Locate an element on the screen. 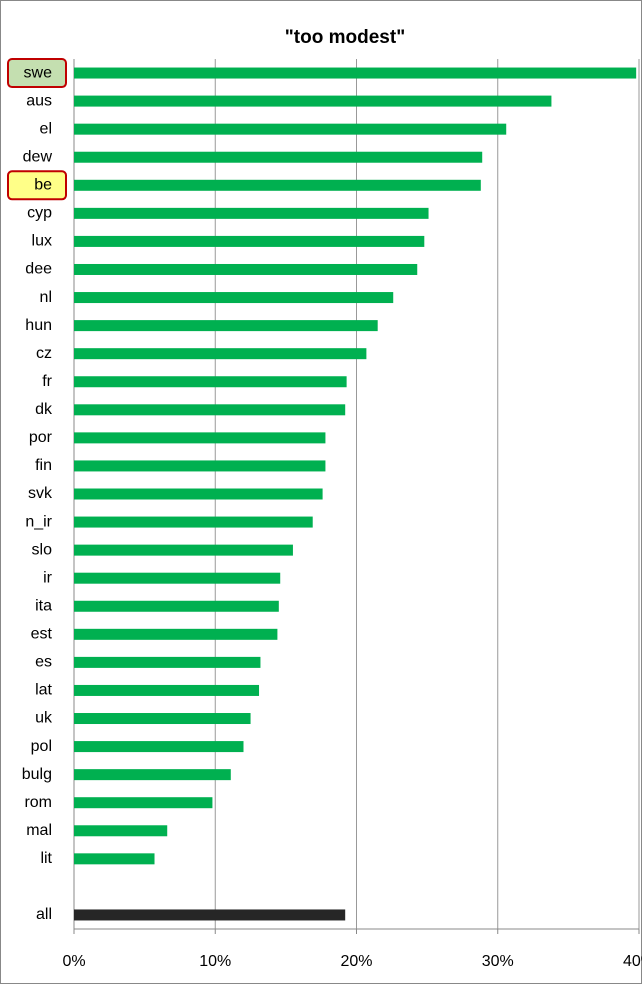 This screenshot has height=984, width=642. y-tick-label: por is located at coordinates (41, 437).